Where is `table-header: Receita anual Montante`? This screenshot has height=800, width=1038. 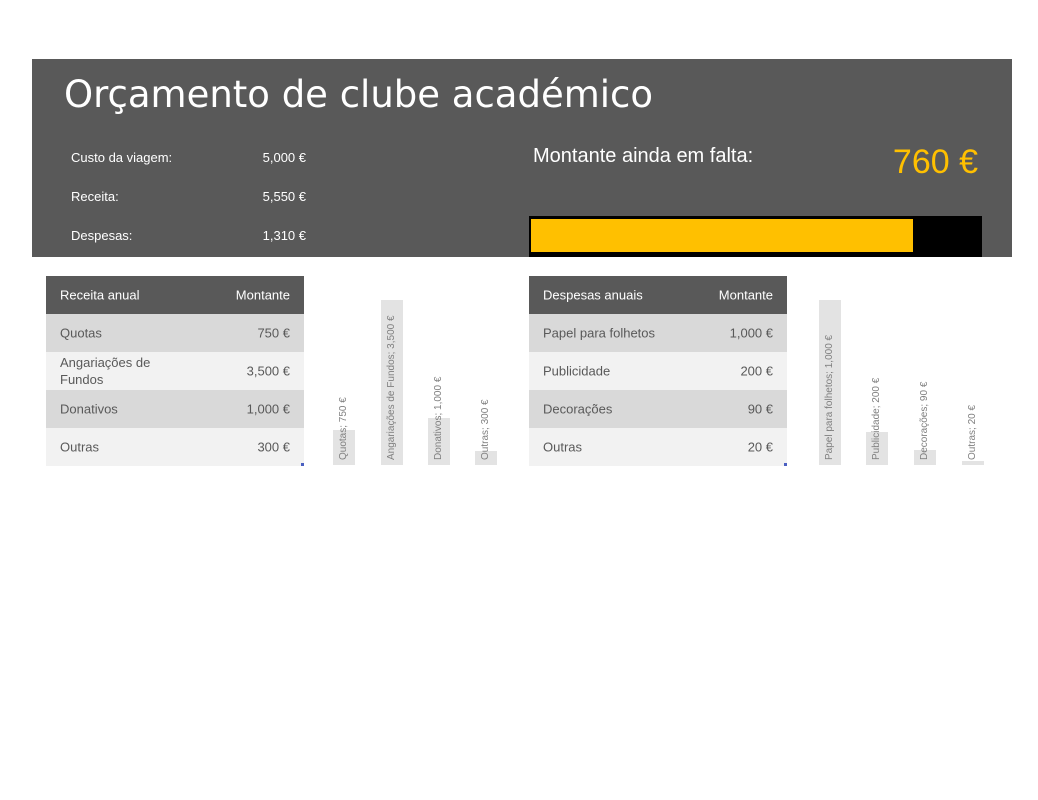
table-header: Receita anual Montante is located at coordinates (175, 295).